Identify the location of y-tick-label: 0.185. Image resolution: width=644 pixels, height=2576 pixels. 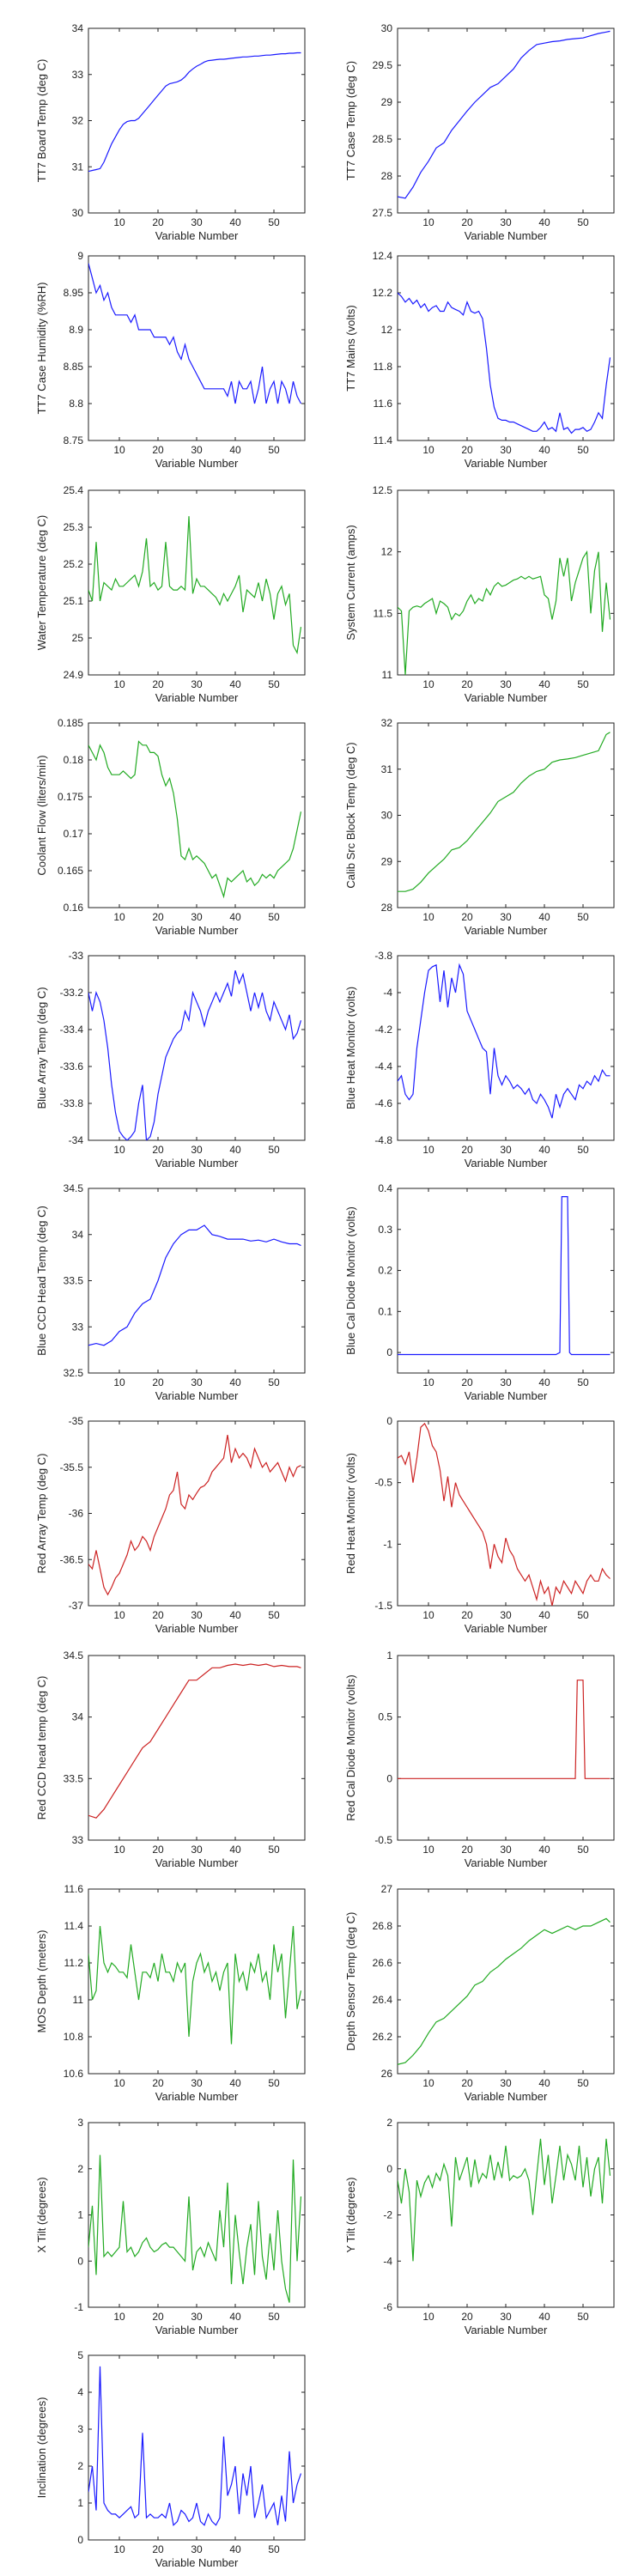
(70, 723).